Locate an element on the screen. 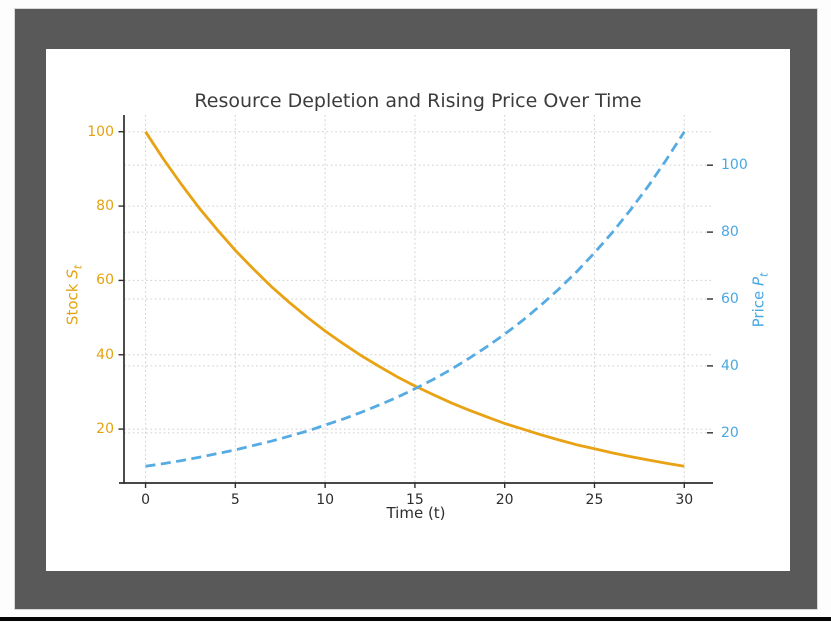 Image resolution: width=831 pixels, height=623 pixels. x-tick-label: 5 is located at coordinates (235, 500).